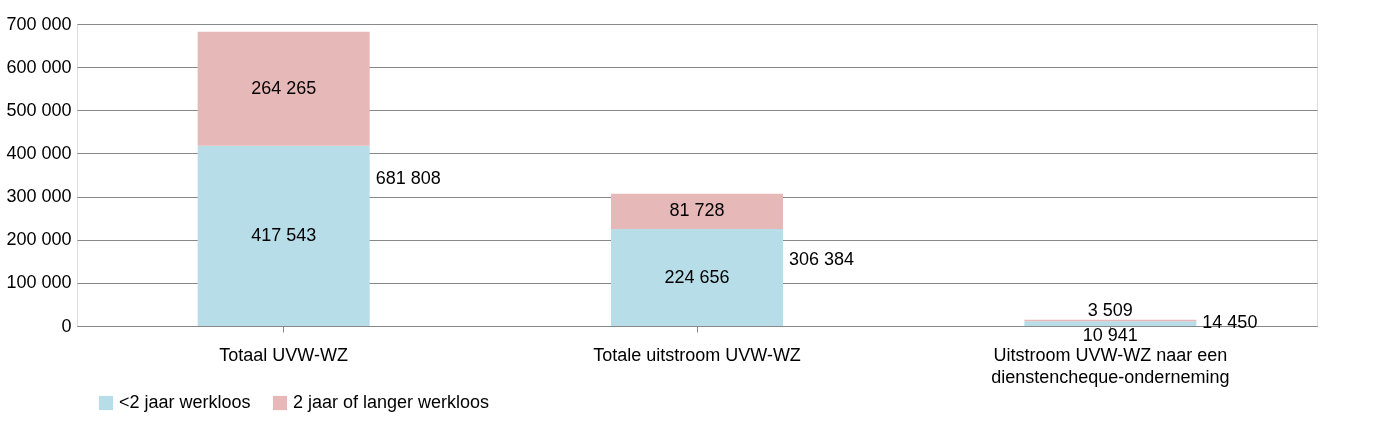  Describe the element at coordinates (39, 109) in the screenshot. I see `y-tick-label: 500 000` at that location.